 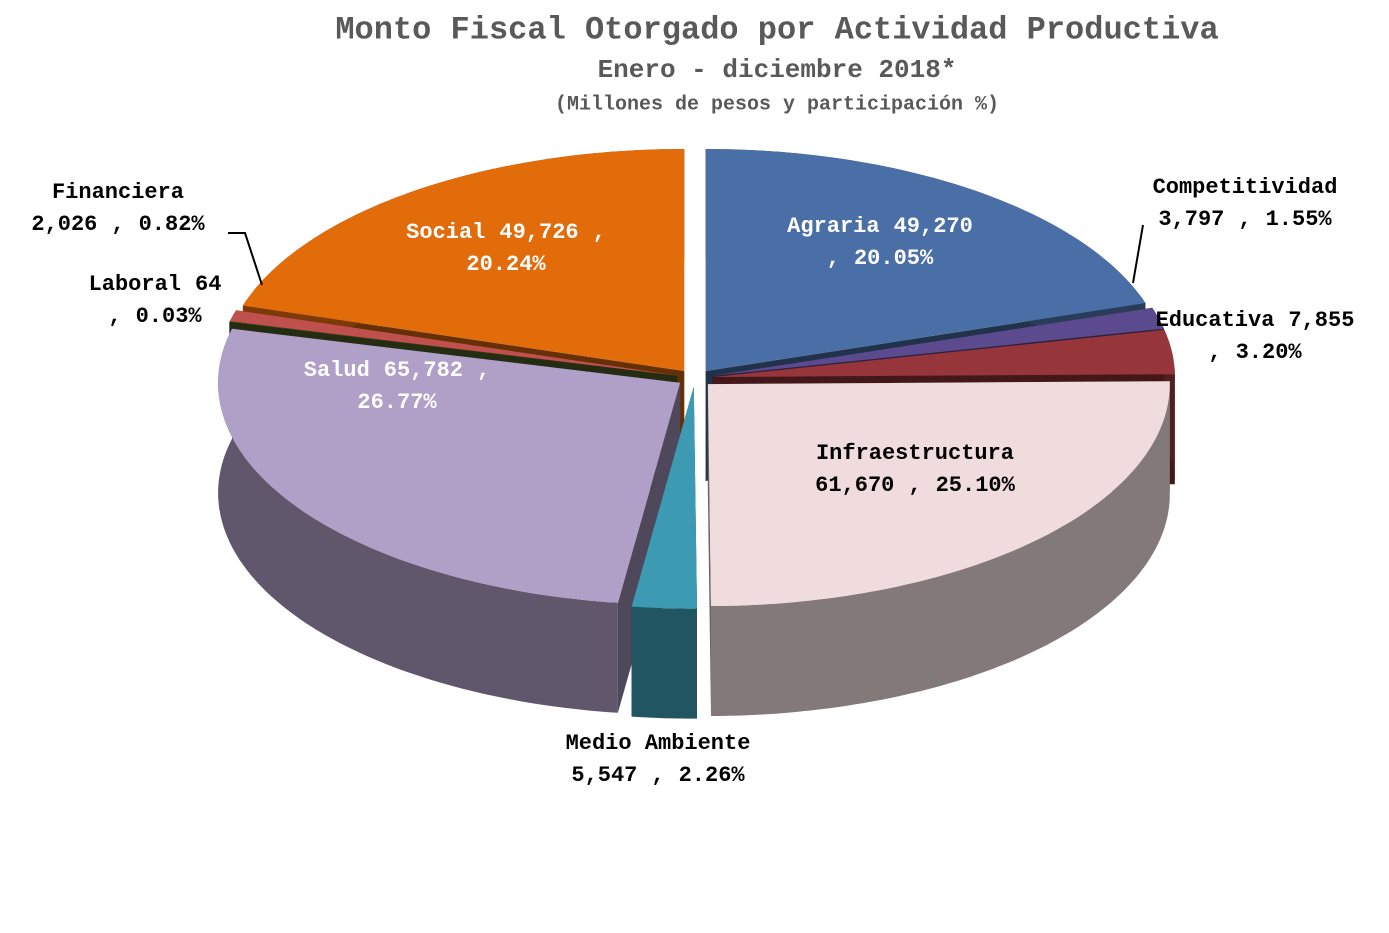 I want to click on label-value: 65,782, so click(x=423, y=370).